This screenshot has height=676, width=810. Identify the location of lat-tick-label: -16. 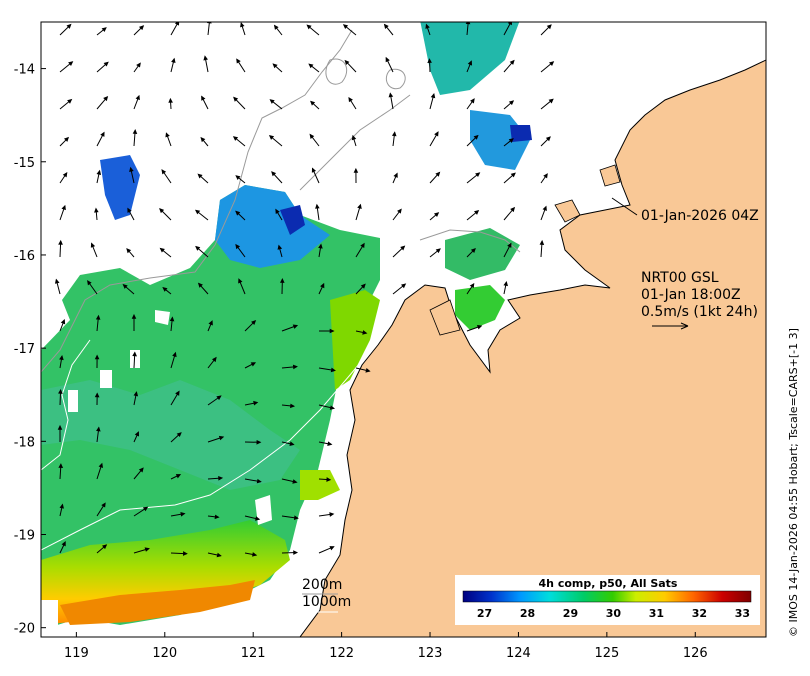
(24, 256).